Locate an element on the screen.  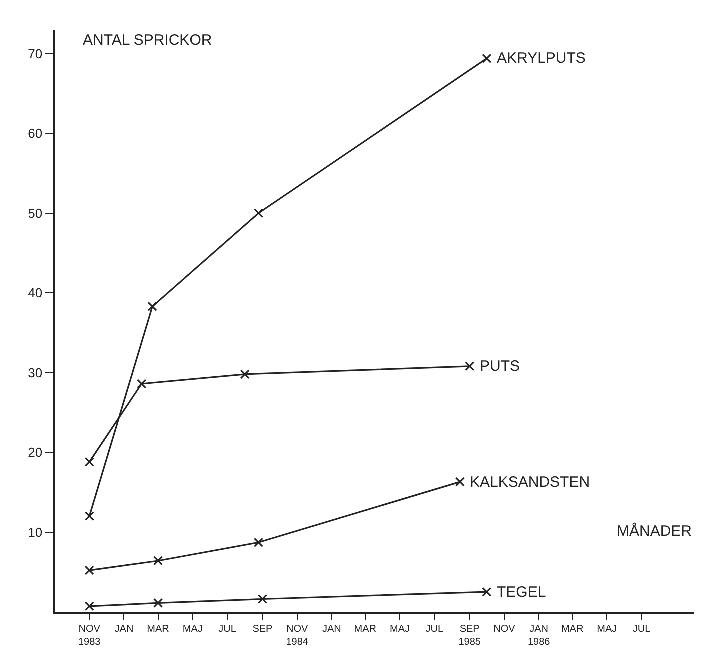
x-tick-label: NOV 1984 is located at coordinates (297, 636).